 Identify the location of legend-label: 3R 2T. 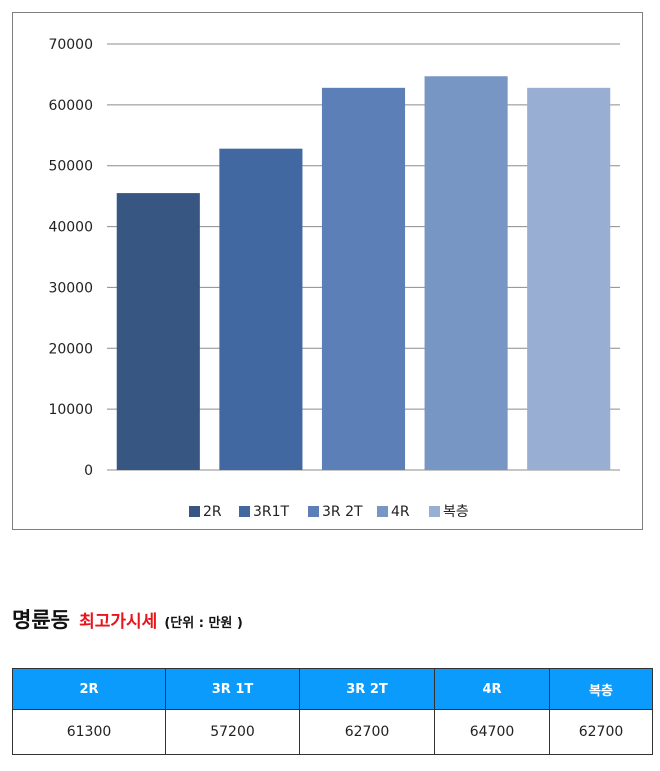
(342, 512).